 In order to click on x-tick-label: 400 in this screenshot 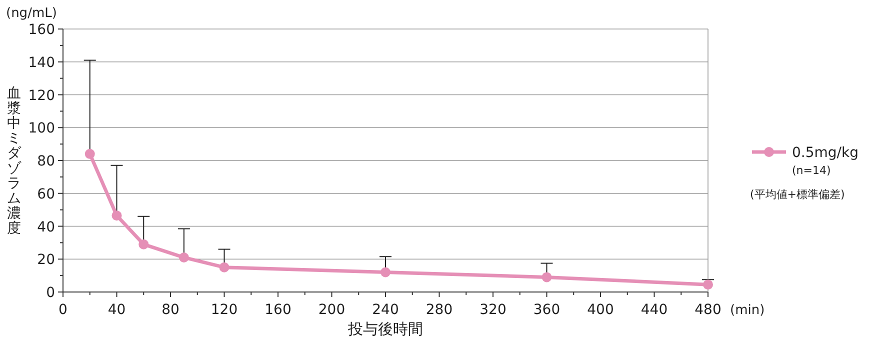, I will do `click(600, 310)`.